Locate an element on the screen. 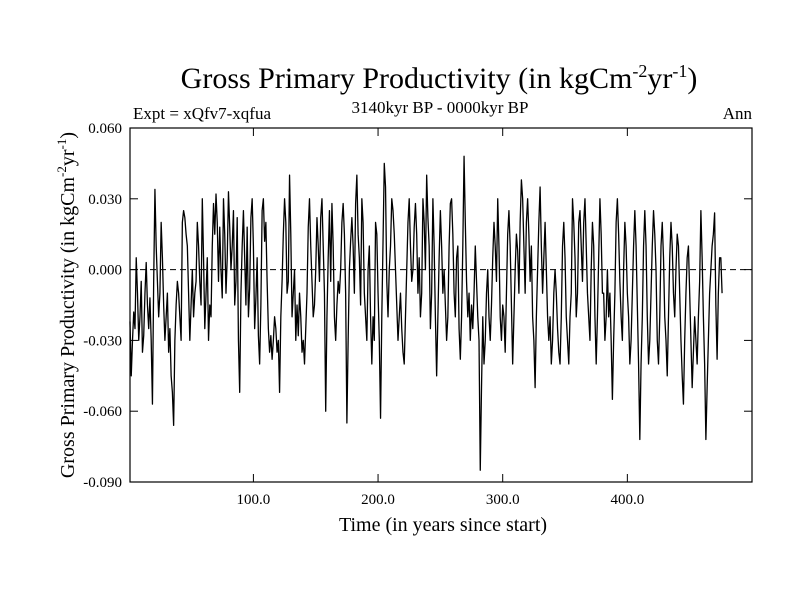 The image size is (800, 600). experiment-label: Expt = xQfv7-xqfua is located at coordinates (202, 113).